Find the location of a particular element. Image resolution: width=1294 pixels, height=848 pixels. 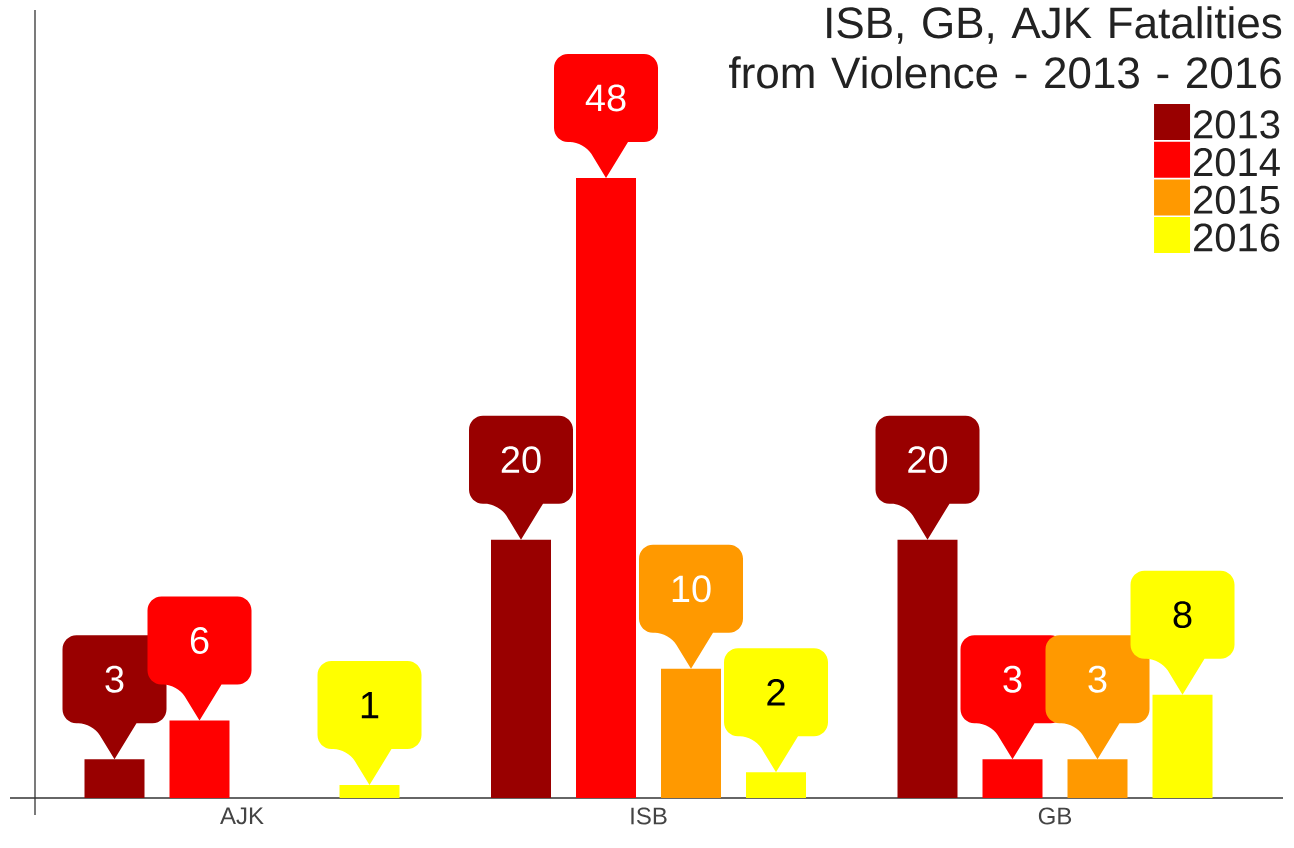

legend-label: 2014 is located at coordinates (1237, 162).